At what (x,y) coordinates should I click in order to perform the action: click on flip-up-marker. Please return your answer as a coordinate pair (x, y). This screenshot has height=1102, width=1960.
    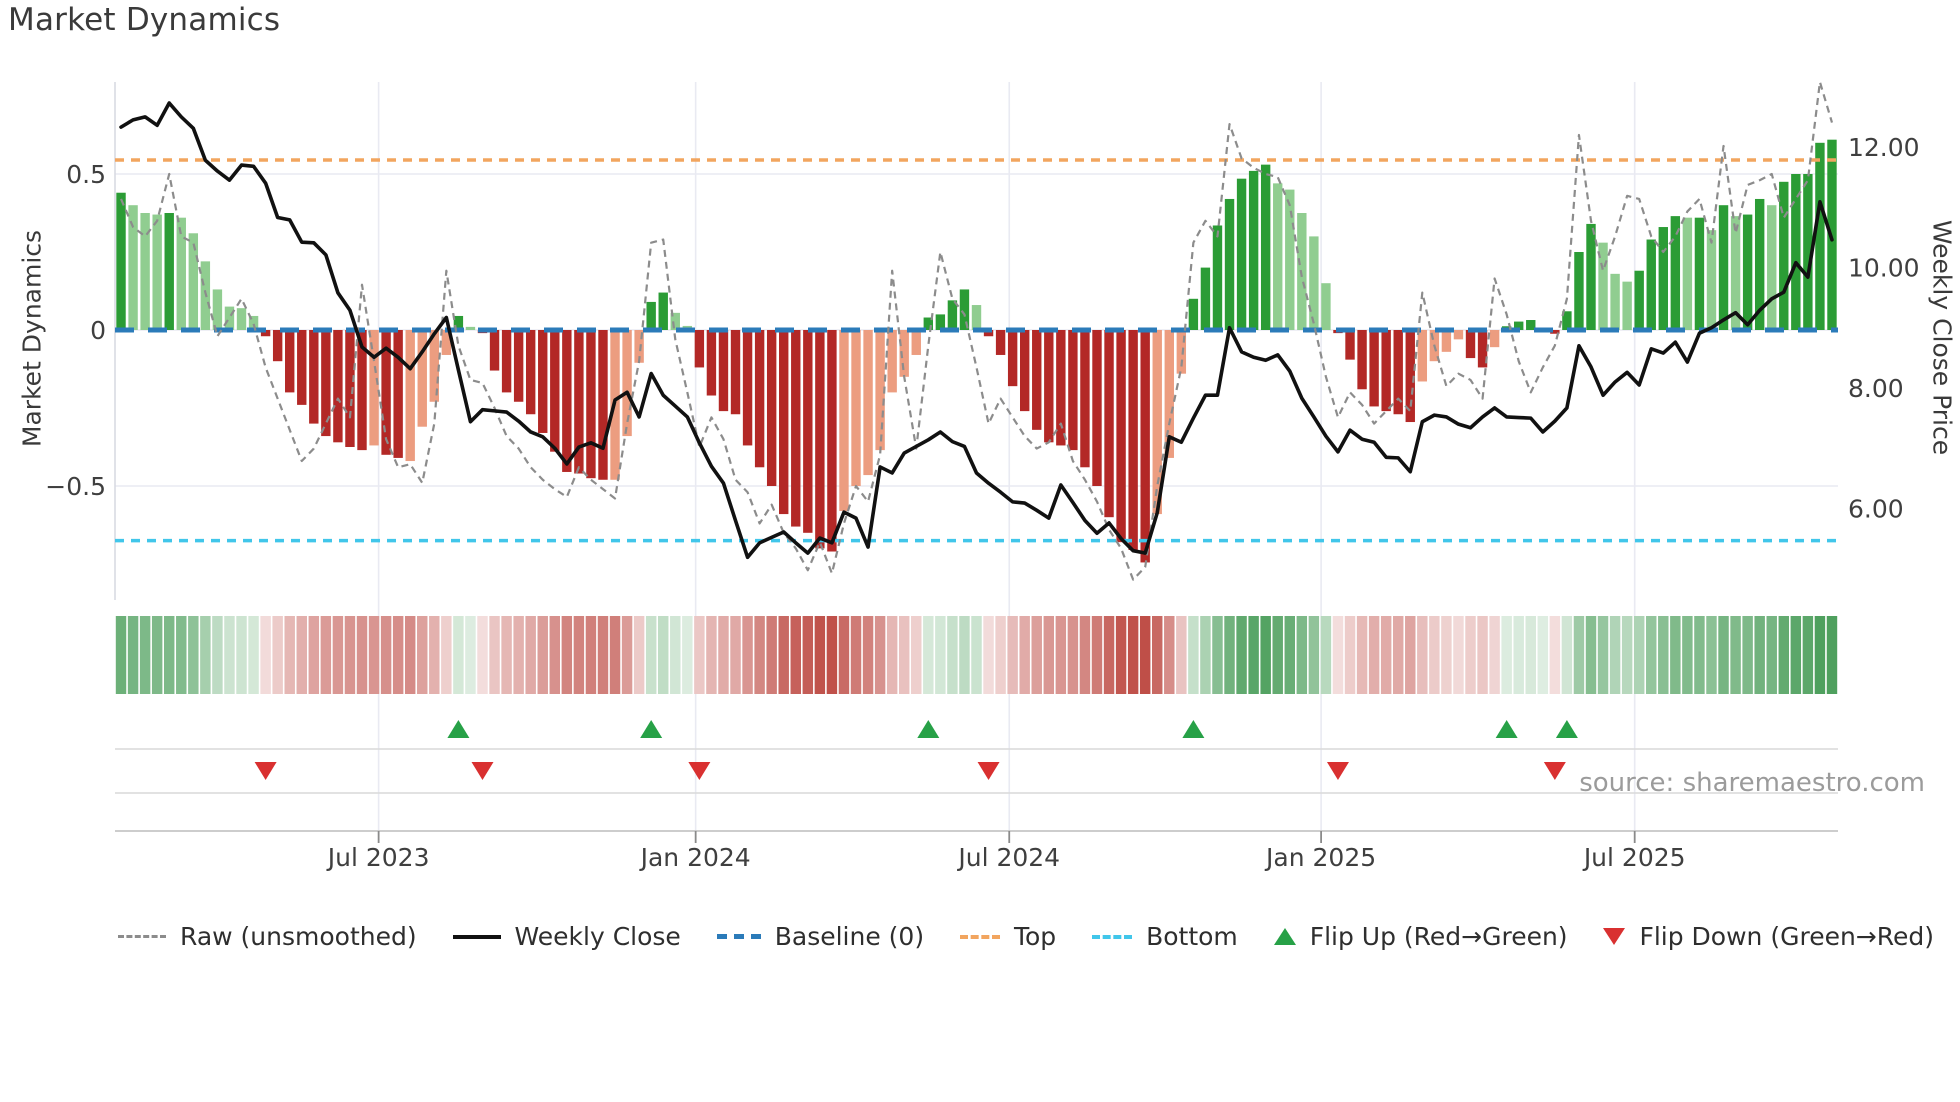
    Looking at the image, I should click on (1566, 729).